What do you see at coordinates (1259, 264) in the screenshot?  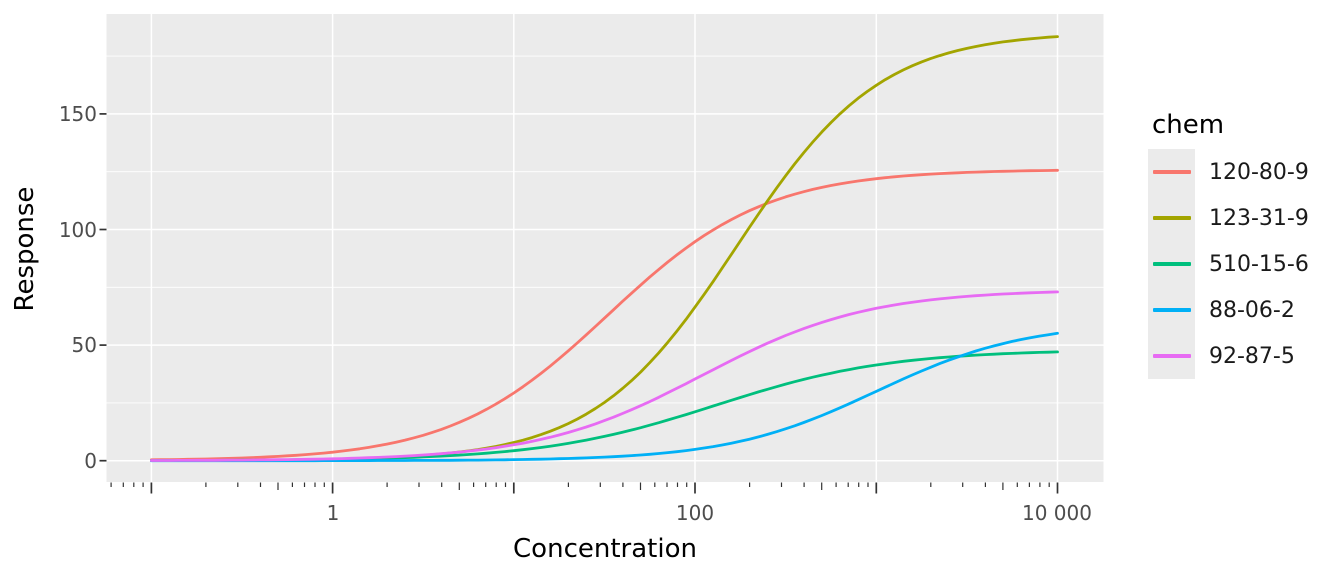 I see `legend-label: 510-15-6` at bounding box center [1259, 264].